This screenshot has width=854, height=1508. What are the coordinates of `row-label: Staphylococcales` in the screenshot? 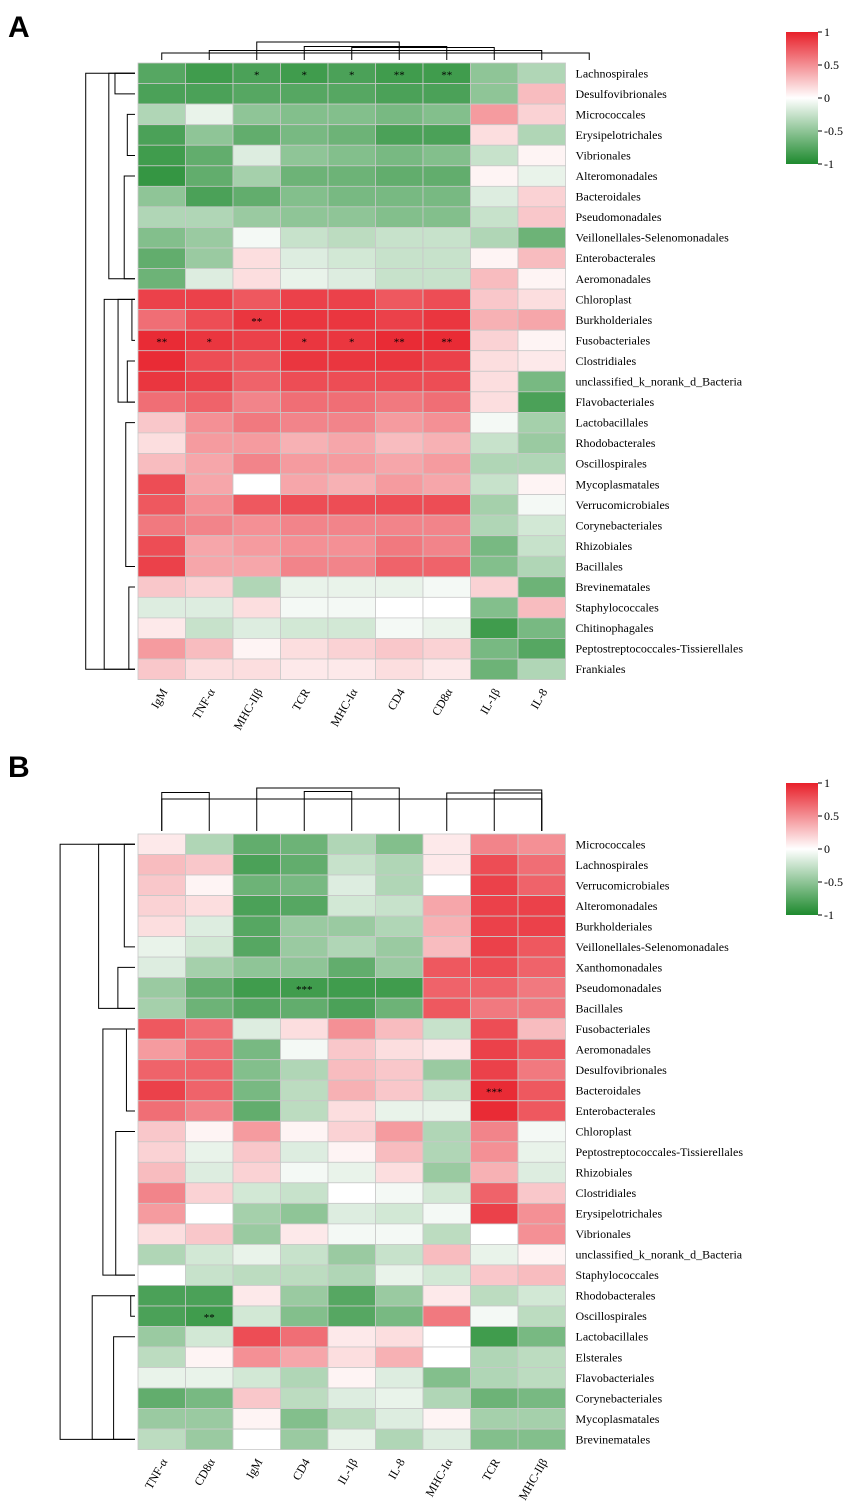 It's located at (618, 608).